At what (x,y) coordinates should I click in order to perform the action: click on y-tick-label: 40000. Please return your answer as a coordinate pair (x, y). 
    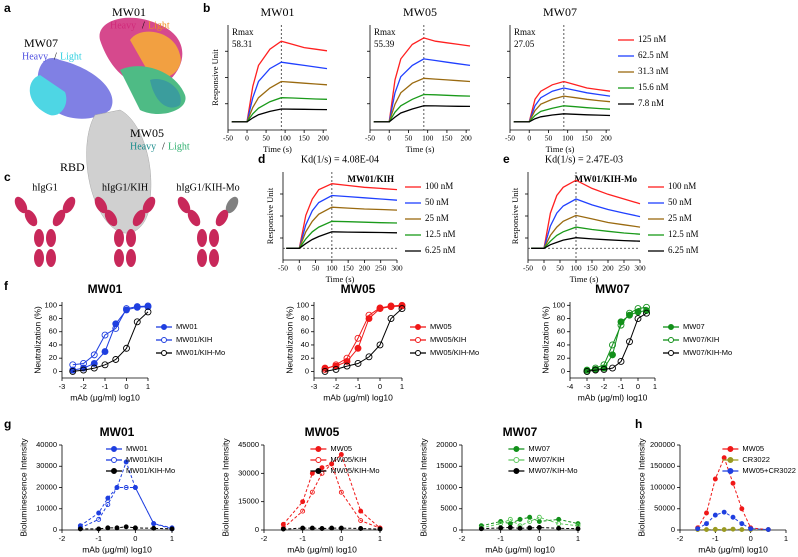
    Looking at the image, I should click on (46, 444).